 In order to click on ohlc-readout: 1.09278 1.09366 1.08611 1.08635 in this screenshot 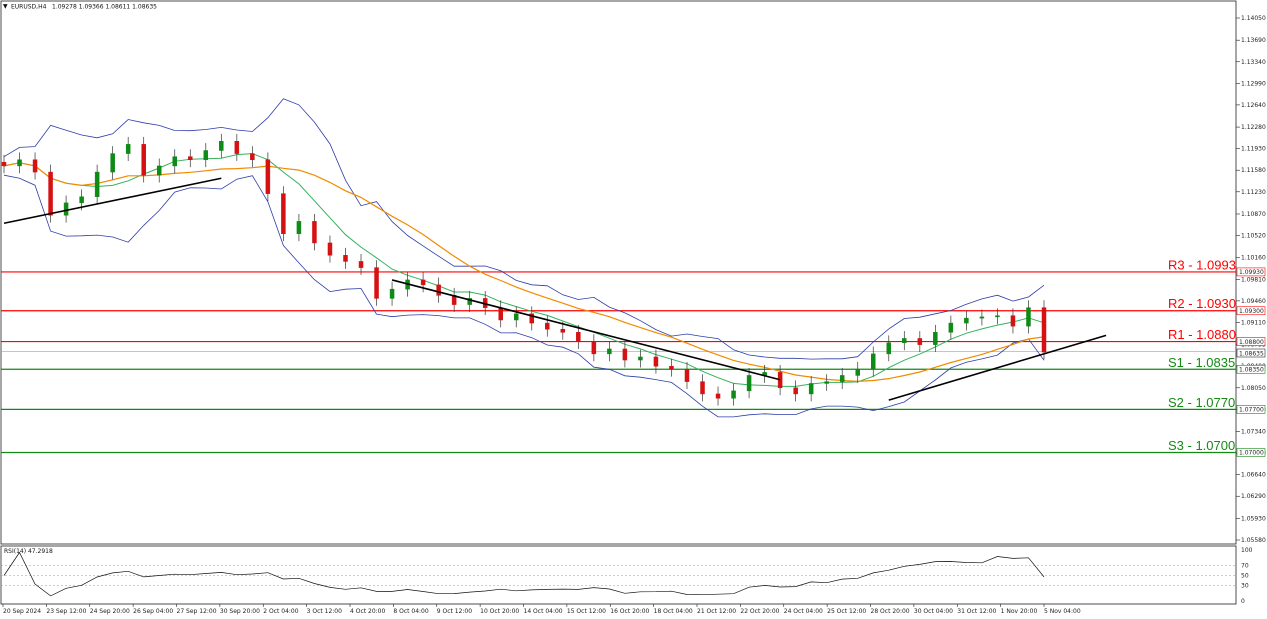, I will do `click(104, 7)`.